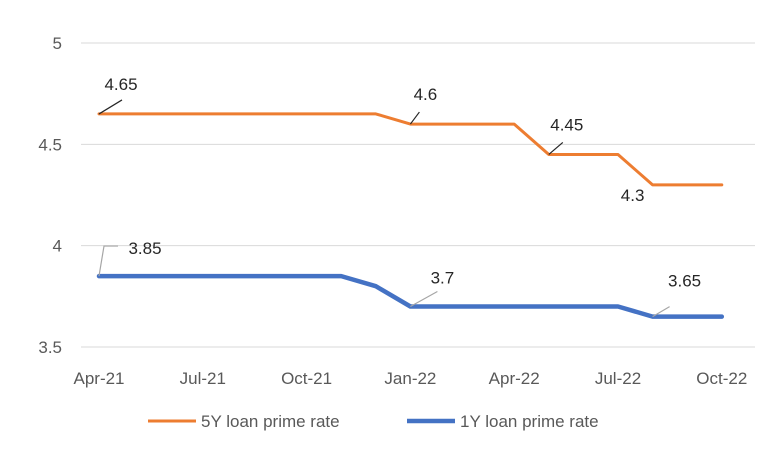 The image size is (764, 454). Describe the element at coordinates (633, 195) in the screenshot. I see `data-label: 4.3` at that location.